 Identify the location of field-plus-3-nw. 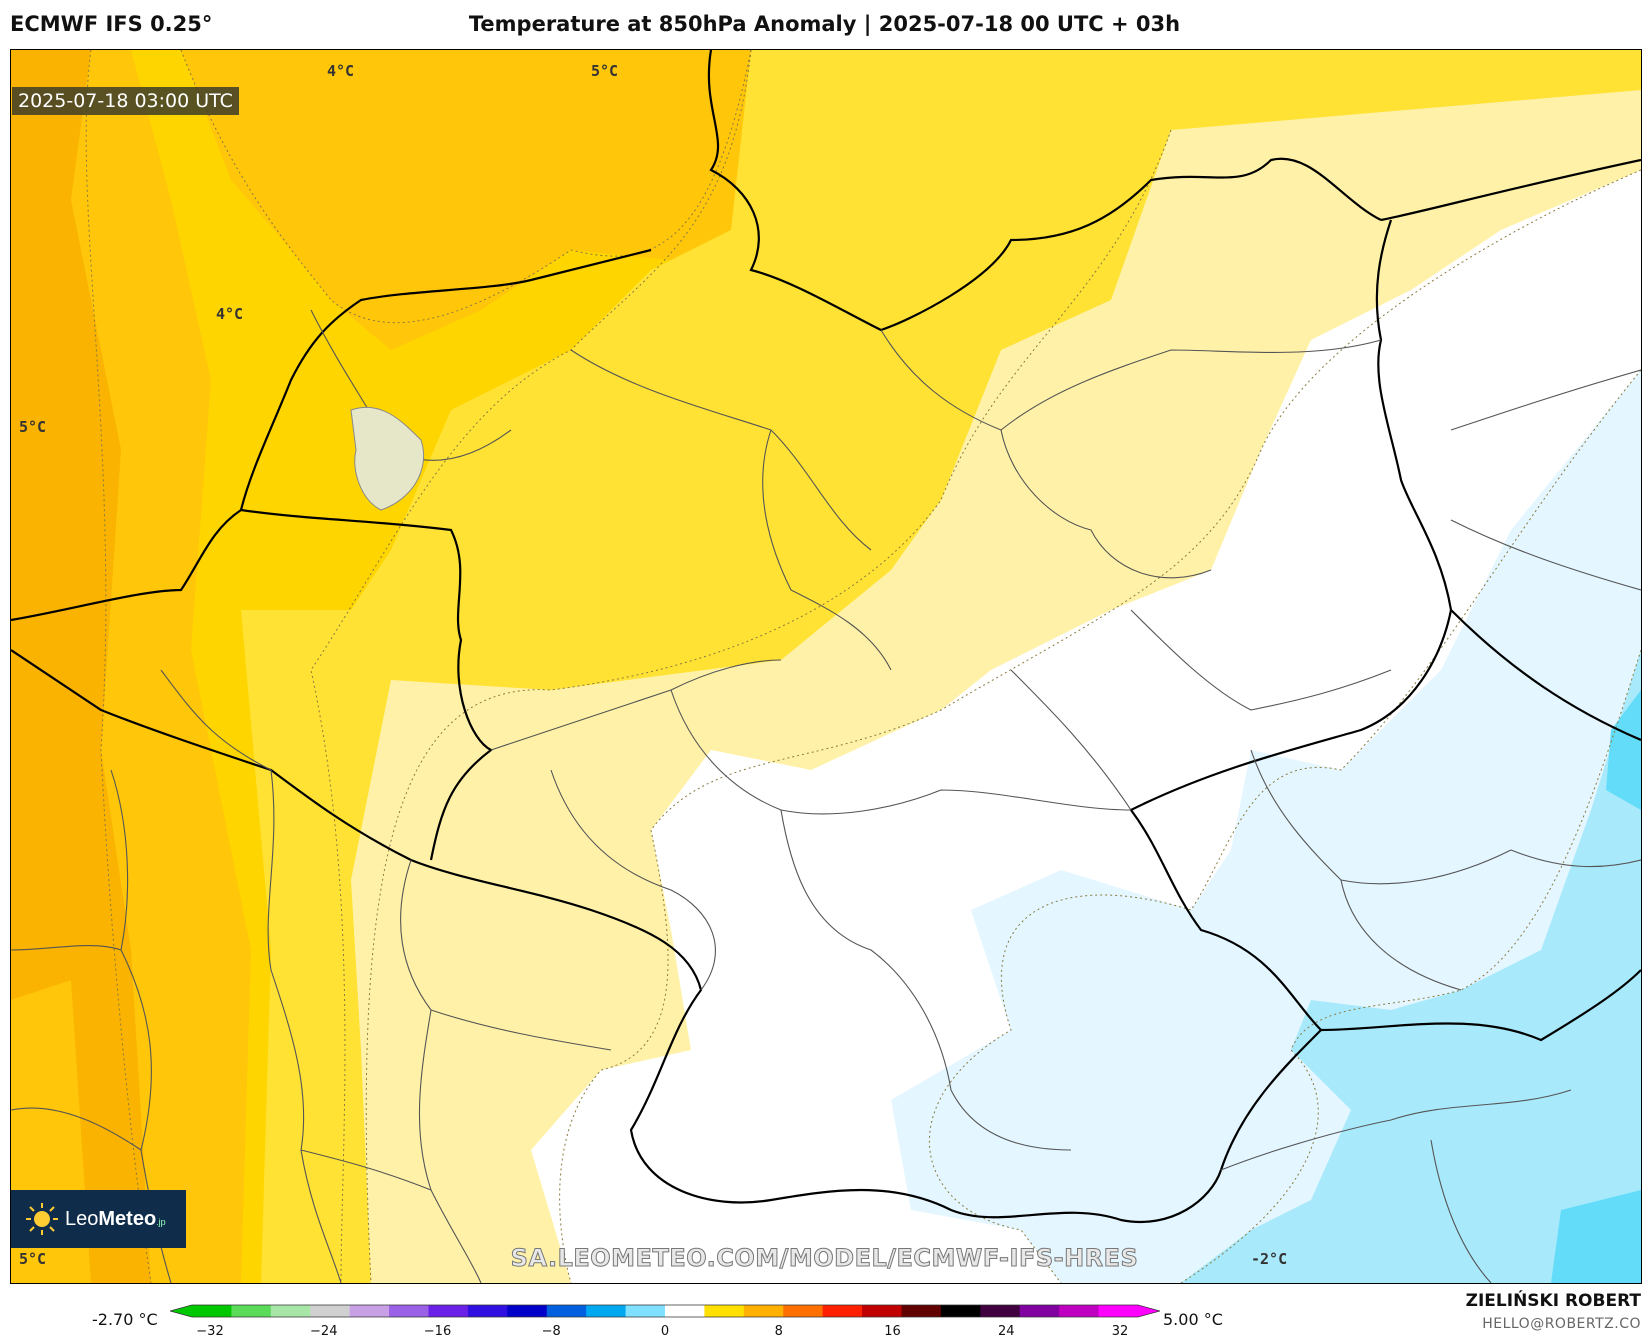
(466, 200).